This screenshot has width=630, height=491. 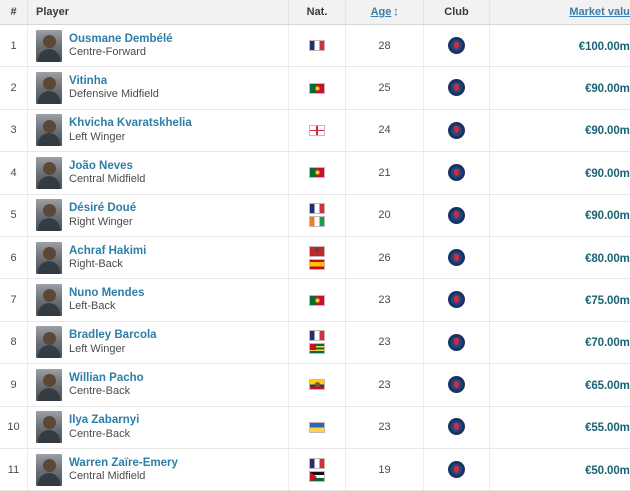 What do you see at coordinates (113, 335) in the screenshot?
I see `player-name-link: Bradley Barcola` at bounding box center [113, 335].